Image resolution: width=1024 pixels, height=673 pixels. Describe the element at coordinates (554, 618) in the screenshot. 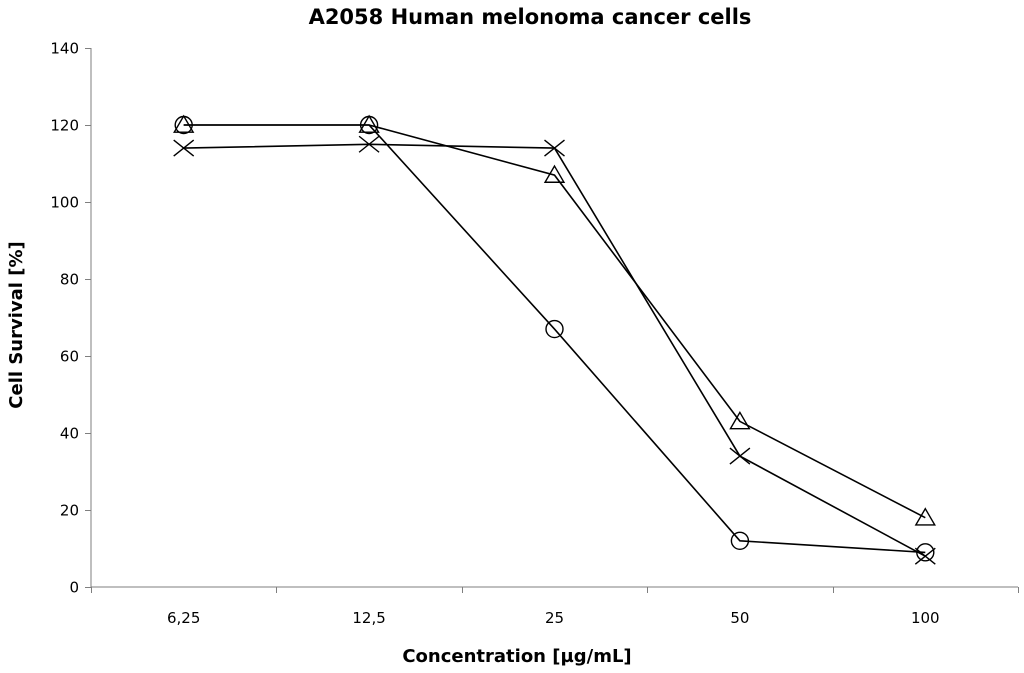

I see `x-tick-label: 25` at that location.